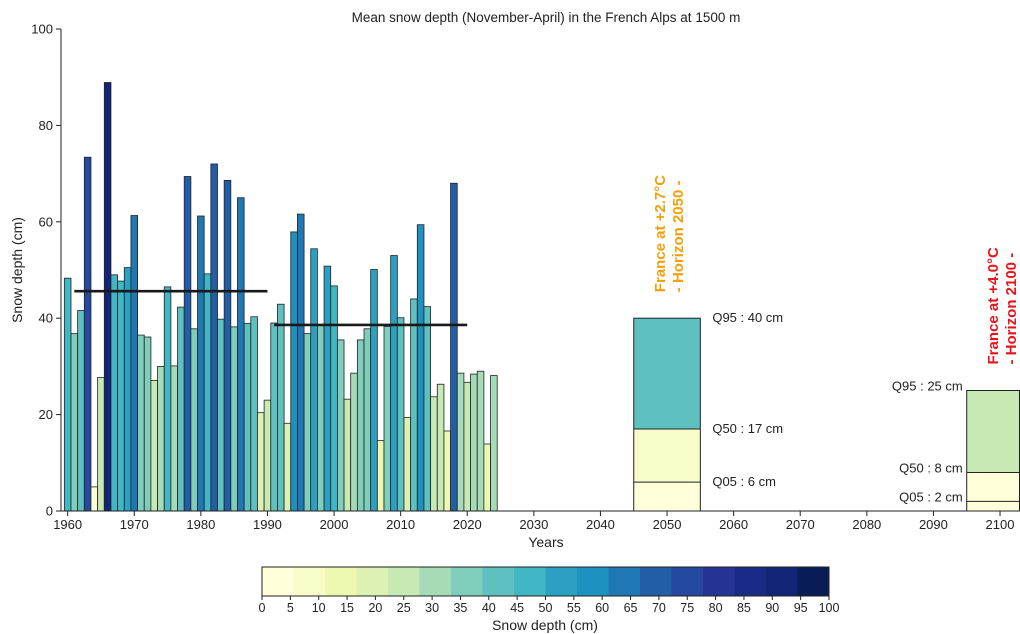 This screenshot has width=1020, height=634. What do you see at coordinates (517, 608) in the screenshot?
I see `colorbar-tick-label-45: 45` at bounding box center [517, 608].